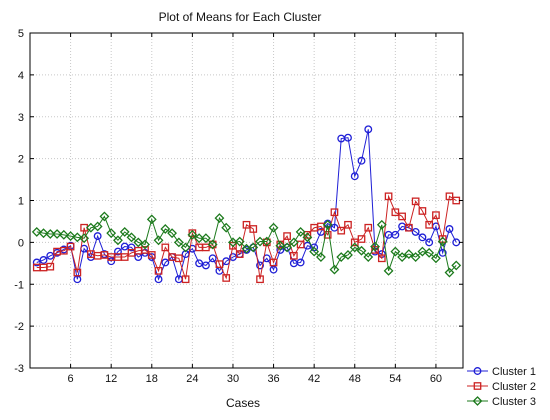 Image resolution: width=550 pixels, height=420 pixels. Describe the element at coordinates (436, 379) in the screenshot. I see `x-tick-label: 60` at that location.